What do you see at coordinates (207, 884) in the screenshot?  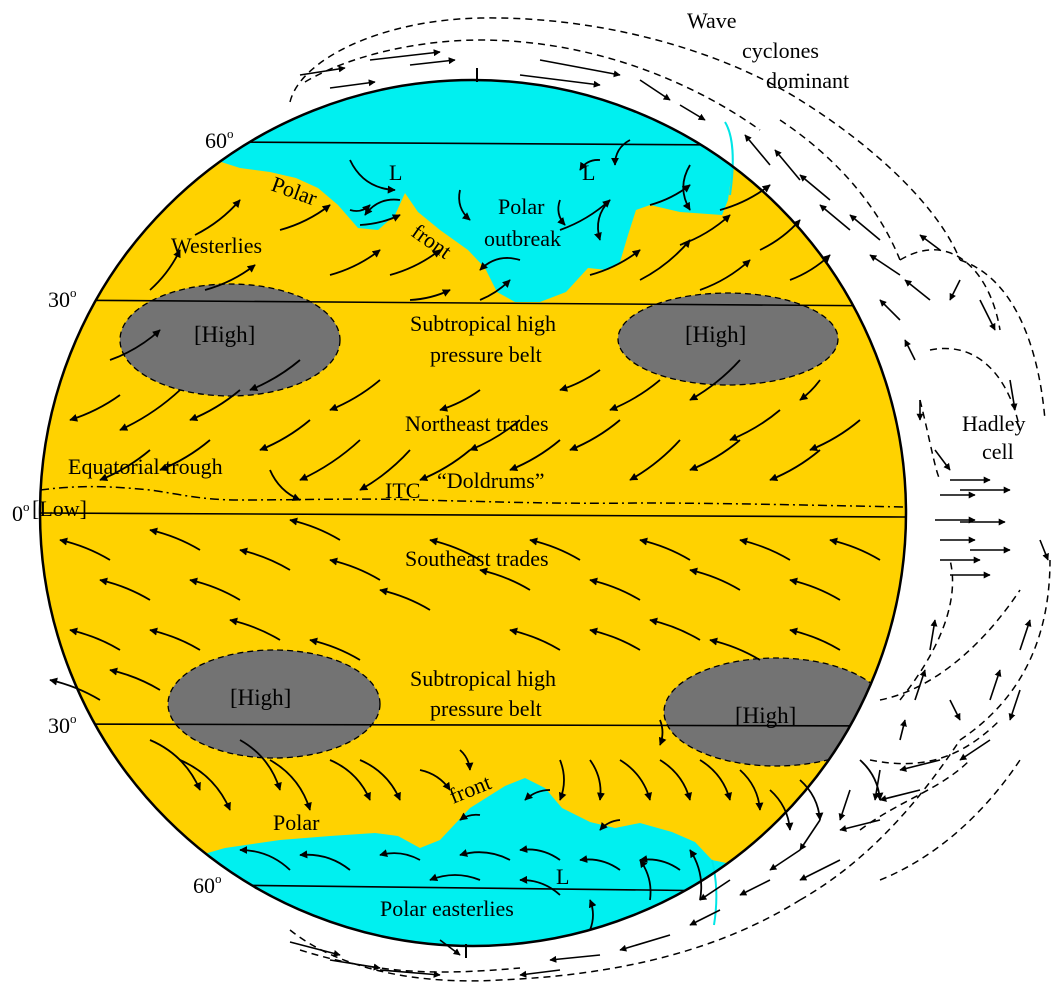 I see `svg-text: 60o` at bounding box center [207, 884].